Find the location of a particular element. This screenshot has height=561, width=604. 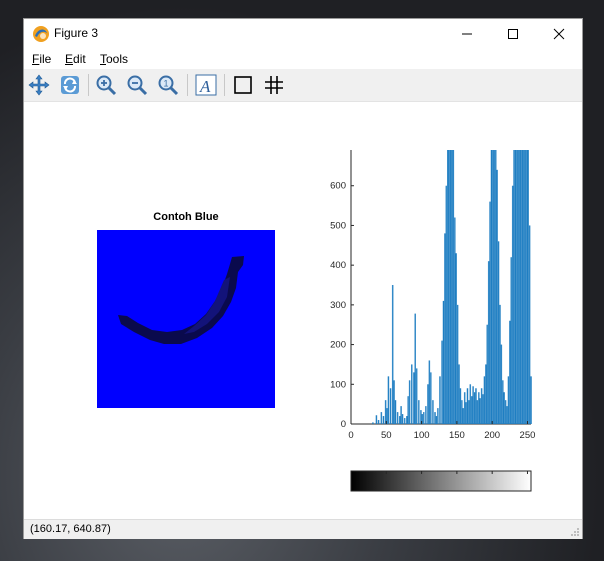

menu-file: File is located at coordinates (42, 59).